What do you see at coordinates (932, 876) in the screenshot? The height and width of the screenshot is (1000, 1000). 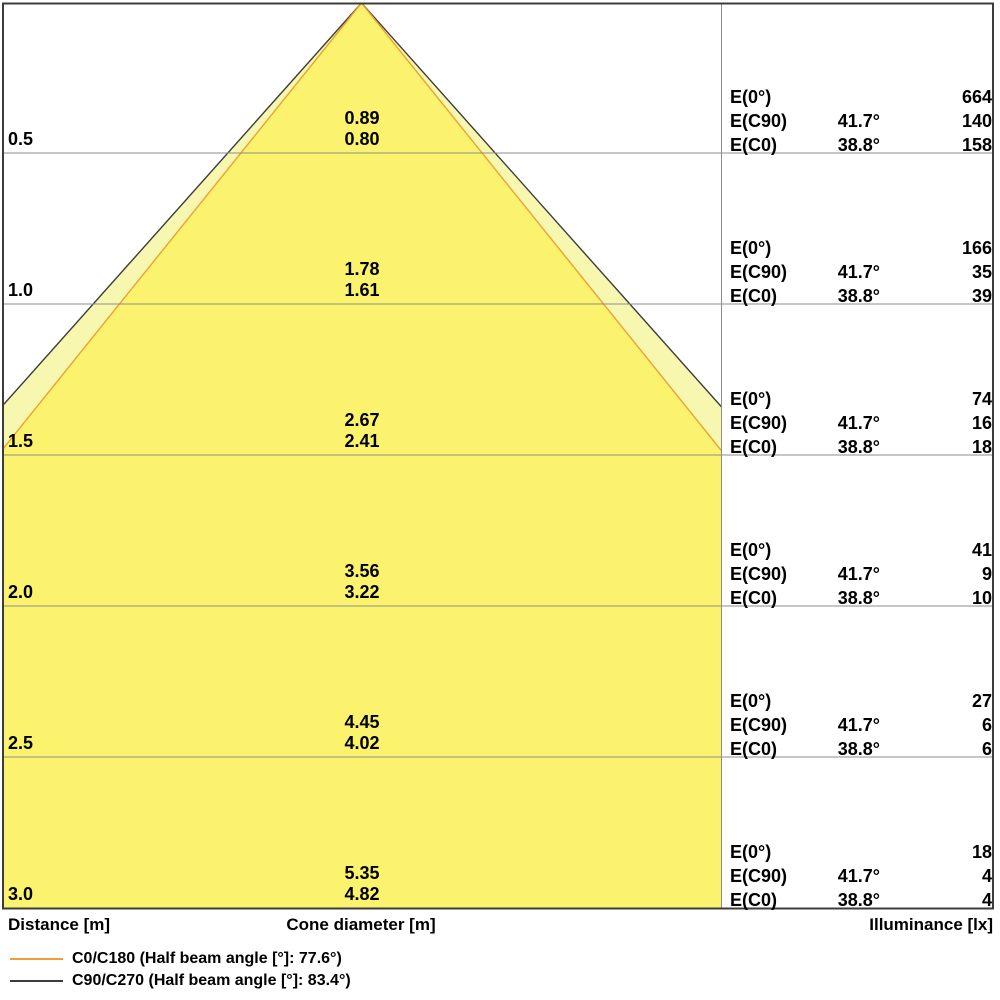 I see `illuminance-values: 18 4 4` at bounding box center [932, 876].